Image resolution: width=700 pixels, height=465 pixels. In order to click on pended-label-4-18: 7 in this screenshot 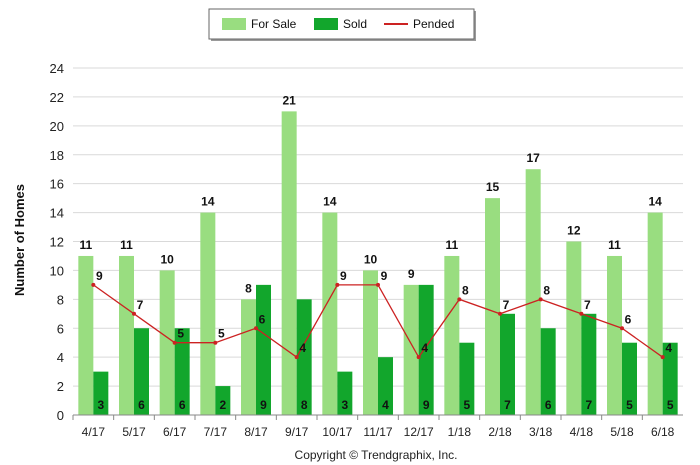, I will do `click(587, 305)`.